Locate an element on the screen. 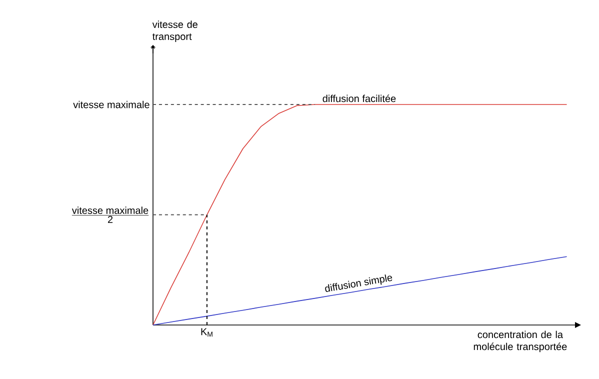 This screenshot has height=379, width=599. text: K$_{M}$ is located at coordinates (206, 332).